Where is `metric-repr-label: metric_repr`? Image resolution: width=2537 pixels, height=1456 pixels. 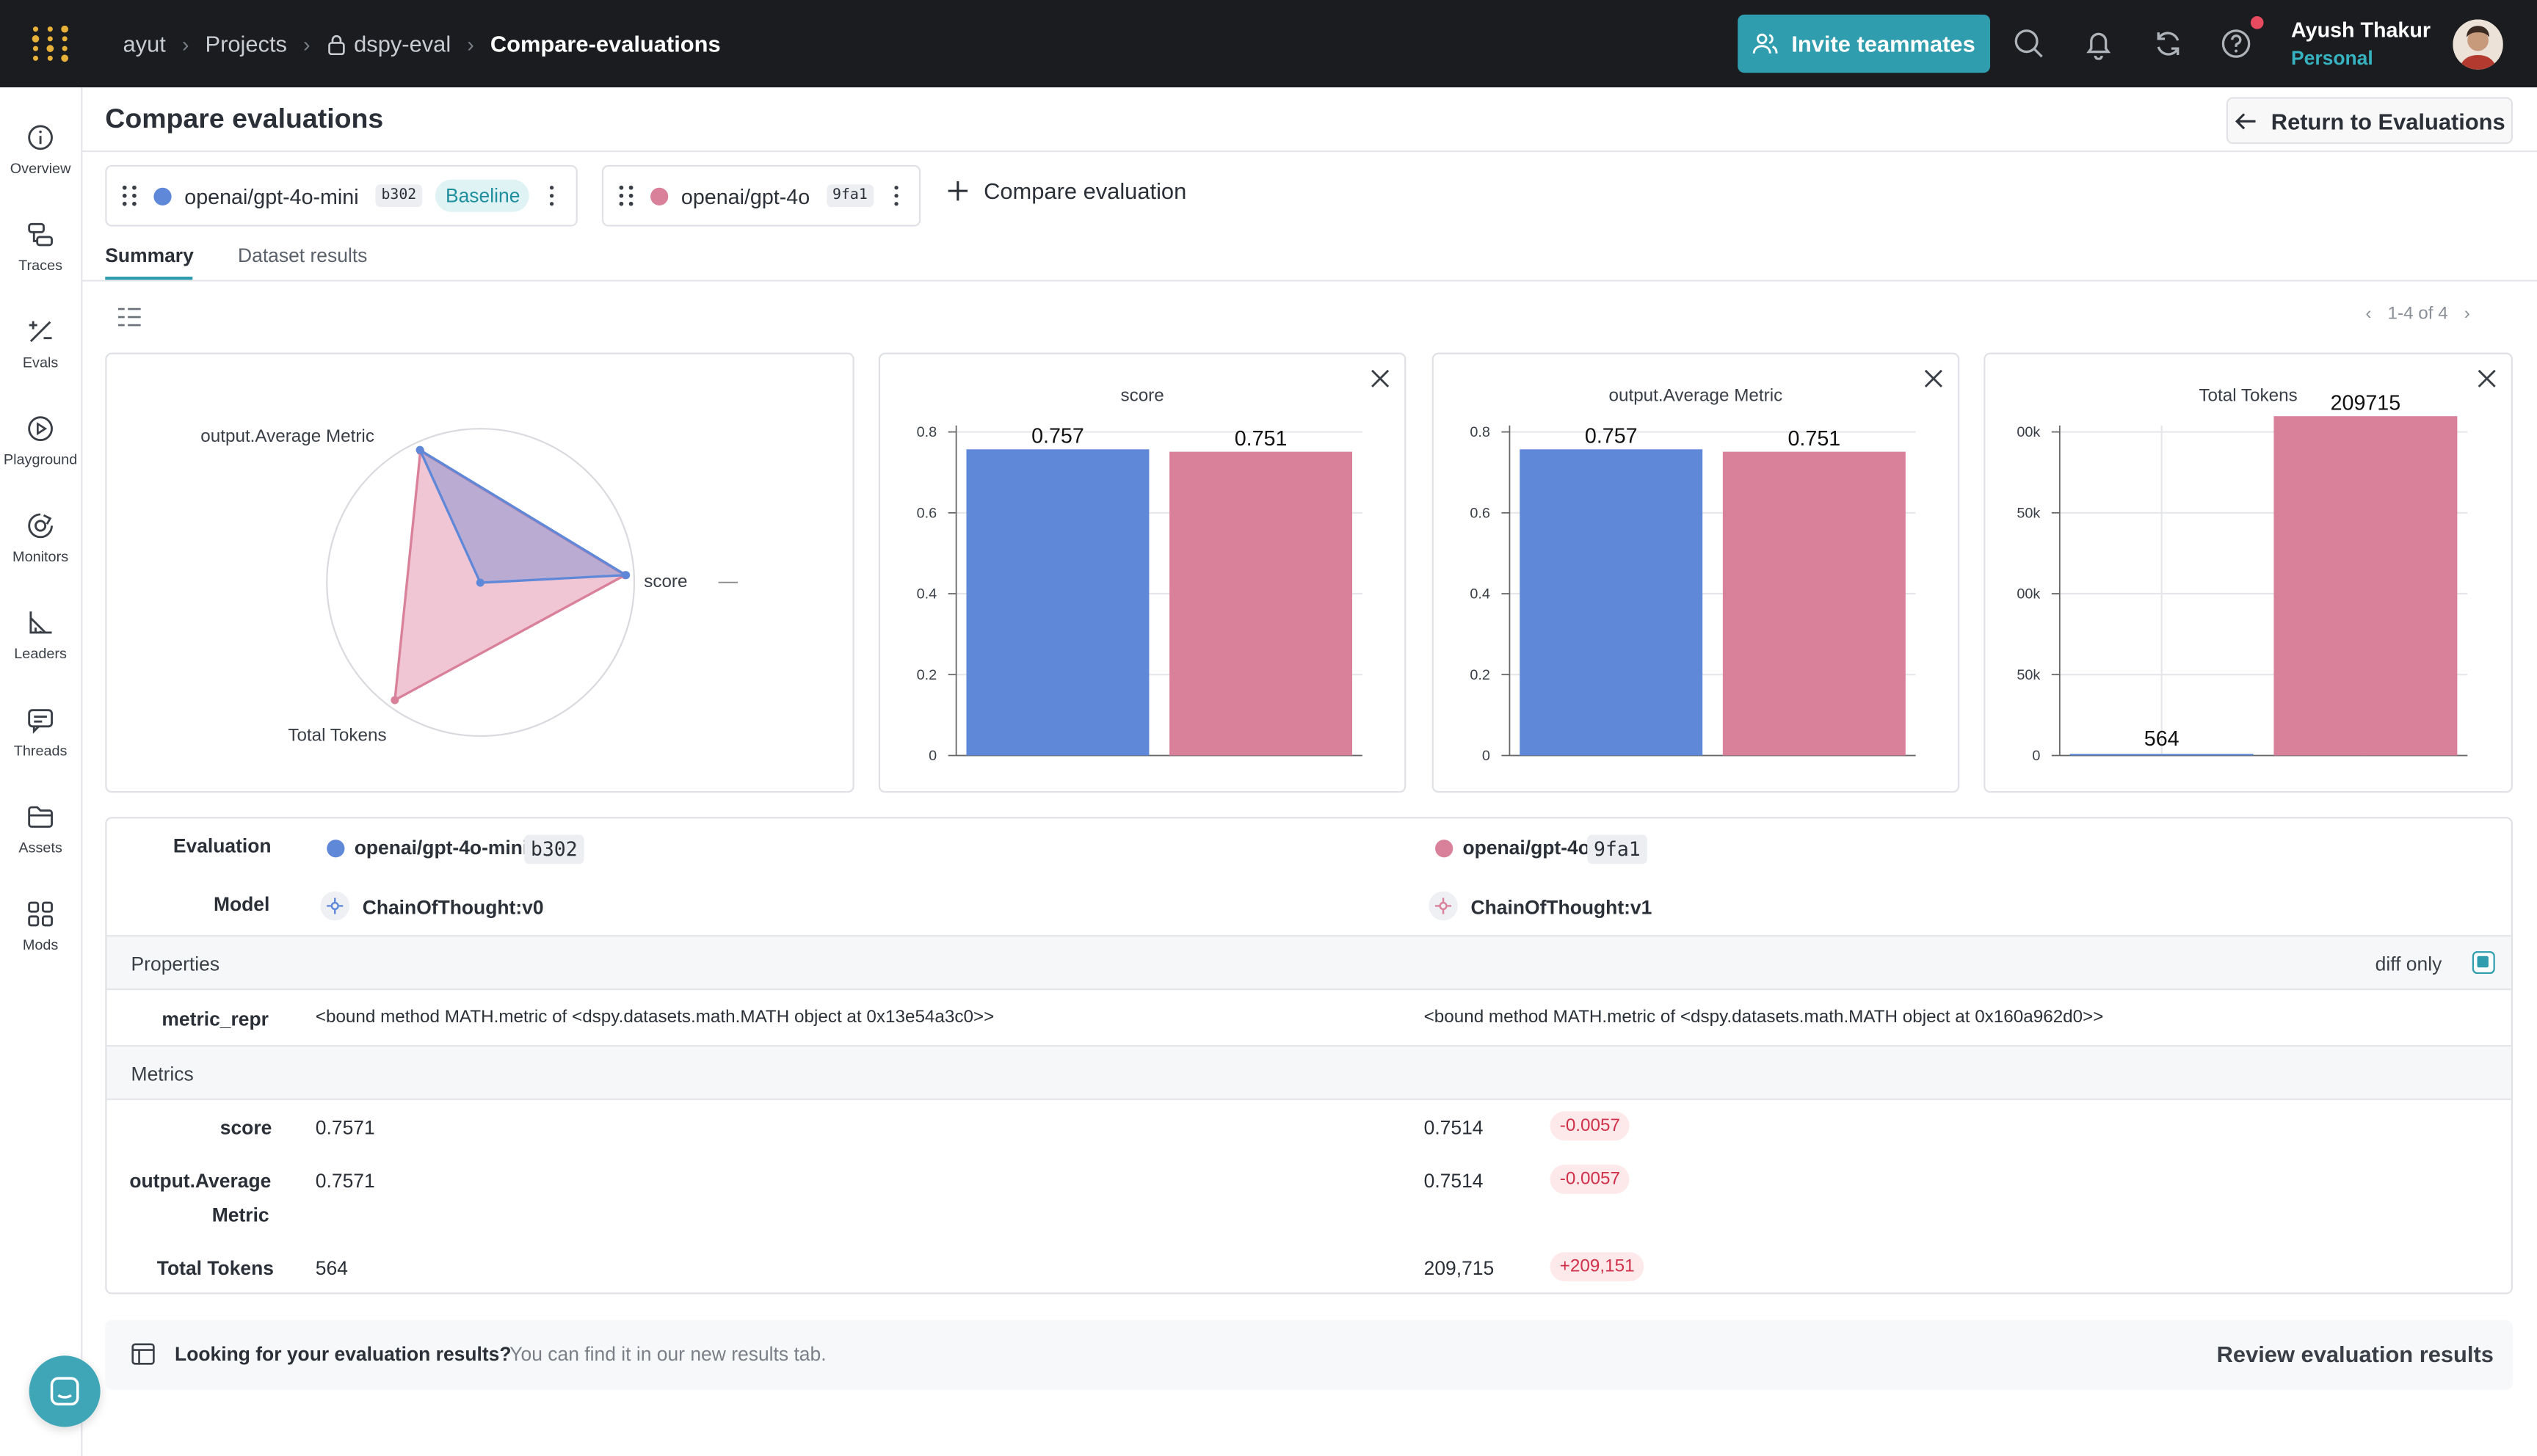 metric-repr-label: metric_repr is located at coordinates (215, 1020).